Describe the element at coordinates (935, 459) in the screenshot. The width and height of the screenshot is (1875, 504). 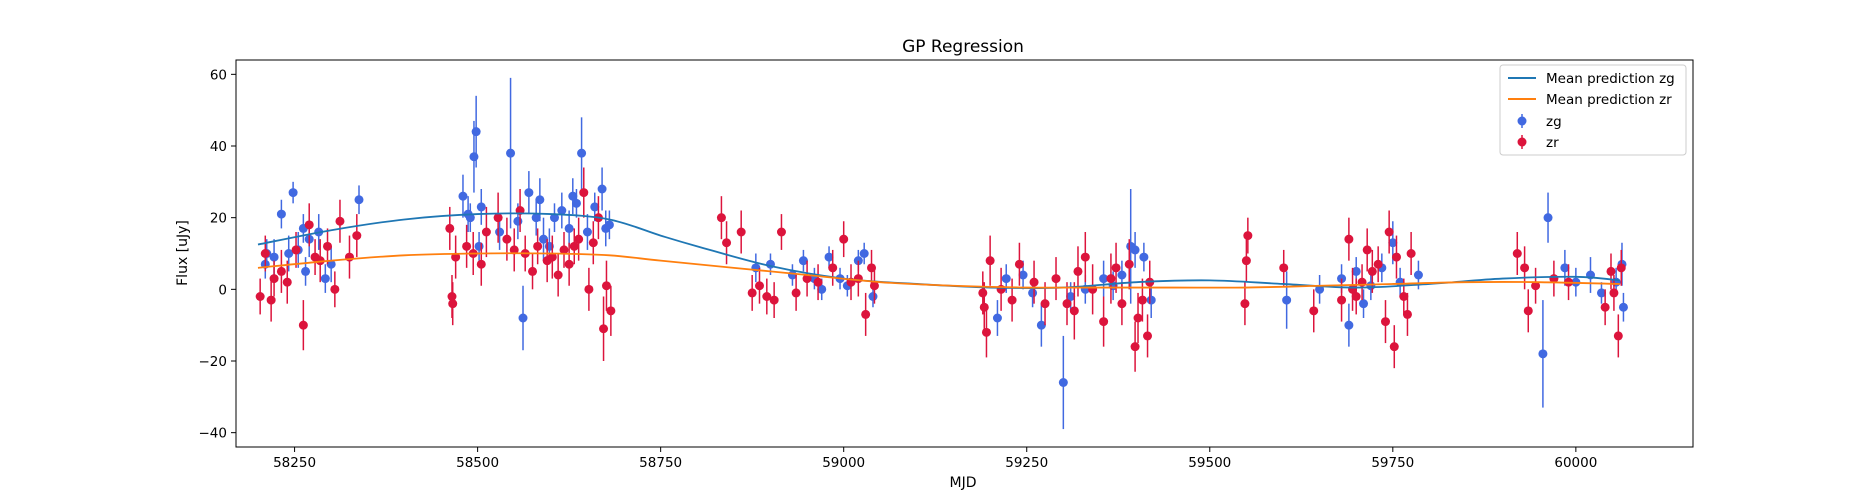
I see `x-axis: 58250 58500 58750 59000 59250 59500 59750 60000` at that location.